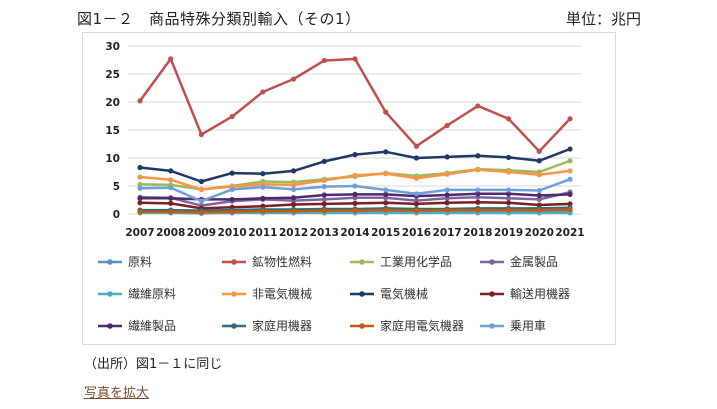  Describe the element at coordinates (282, 261) in the screenshot. I see `legend-label: 鉱物性燃料` at that location.